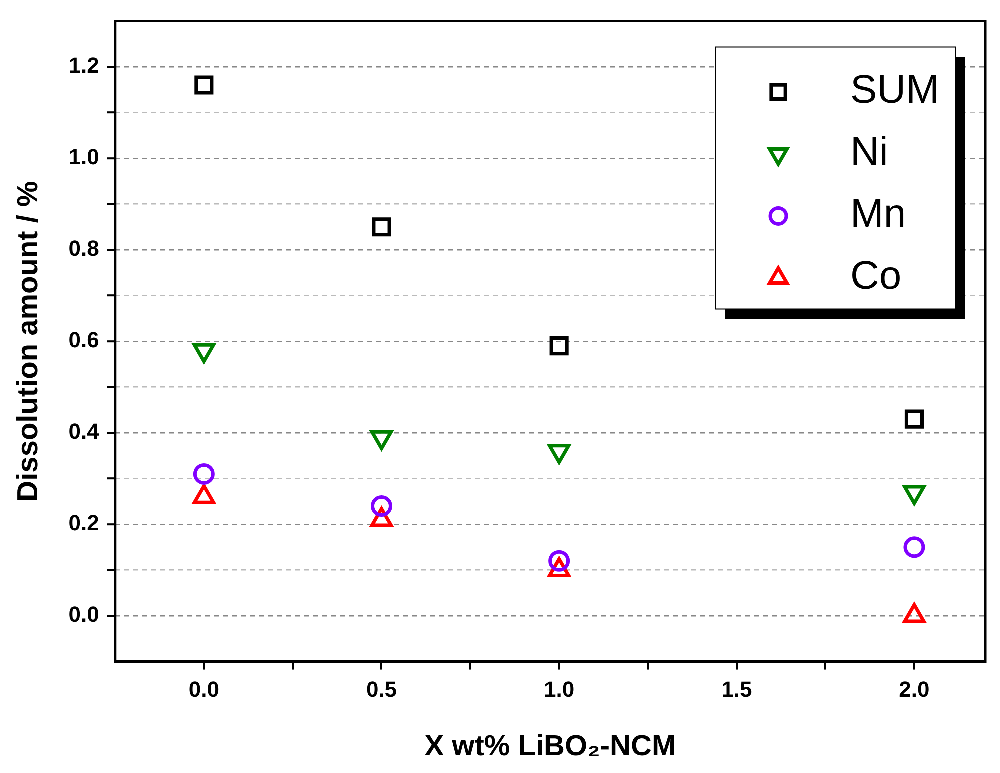 Image resolution: width=1000 pixels, height=773 pixels. What do you see at coordinates (914, 689) in the screenshot?
I see `x-tick-label: 2.0` at bounding box center [914, 689].